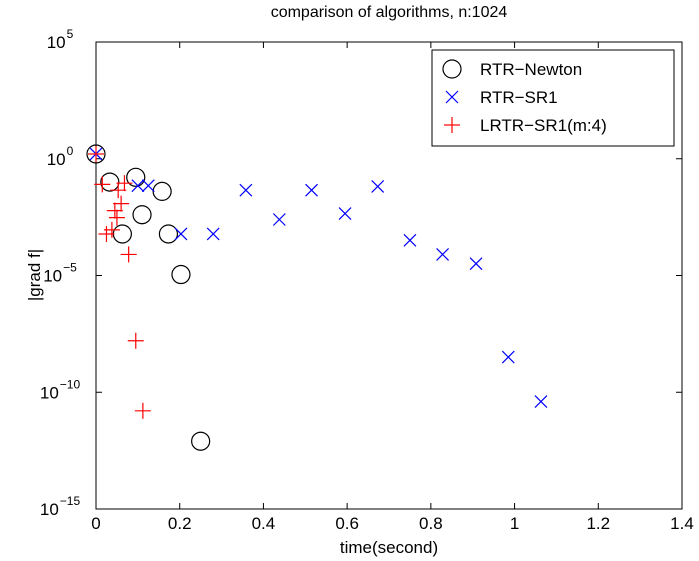 This screenshot has height=561, width=699. Describe the element at coordinates (180, 523) in the screenshot. I see `x-tick-label: 0.2` at that location.